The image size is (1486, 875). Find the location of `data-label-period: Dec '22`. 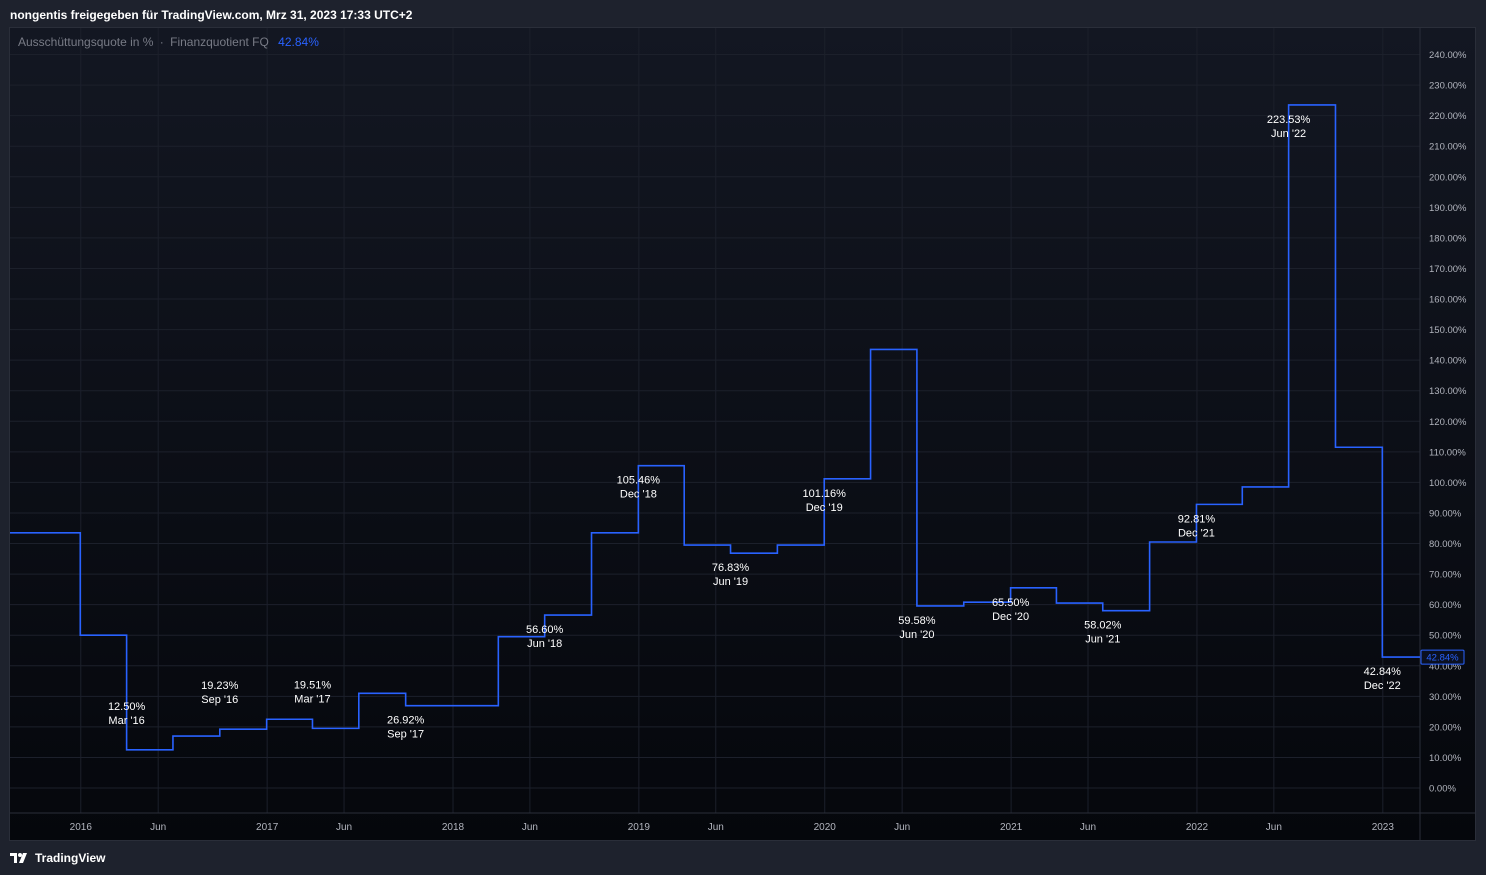

data-label-period: Dec '22 is located at coordinates (1382, 686).